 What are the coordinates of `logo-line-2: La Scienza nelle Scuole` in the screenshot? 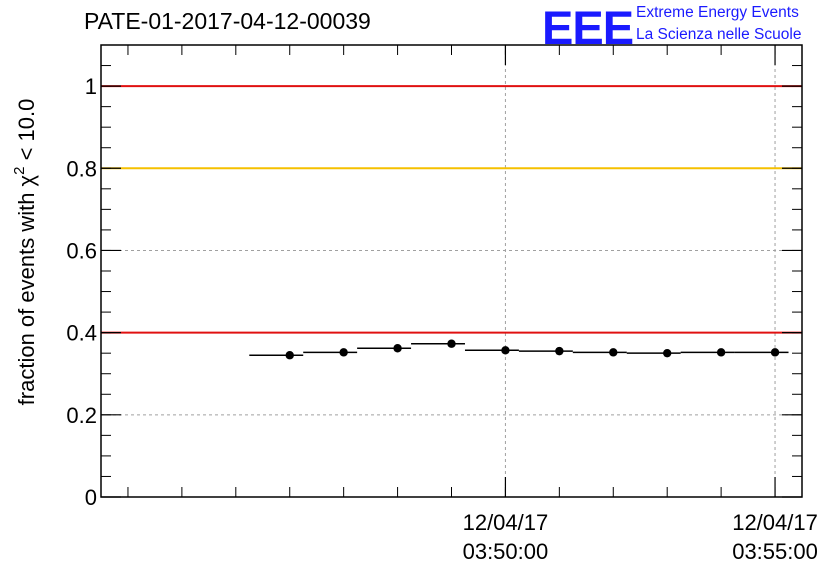 It's located at (719, 34).